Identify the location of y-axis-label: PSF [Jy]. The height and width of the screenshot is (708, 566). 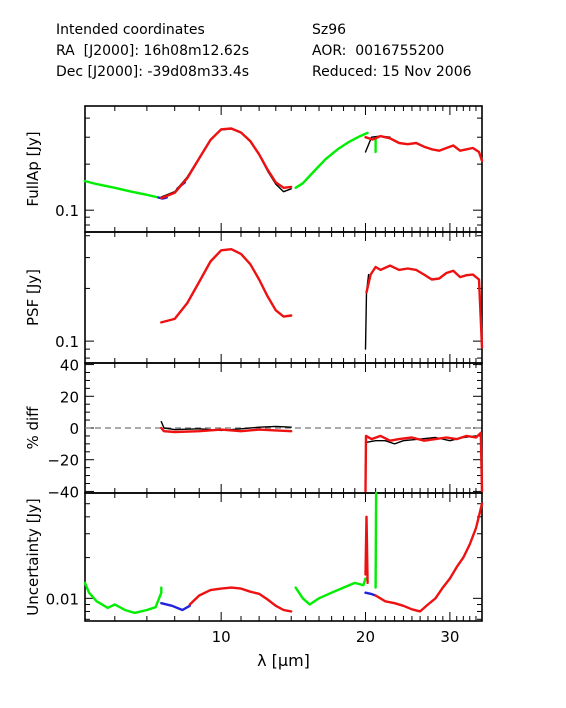
(33, 297).